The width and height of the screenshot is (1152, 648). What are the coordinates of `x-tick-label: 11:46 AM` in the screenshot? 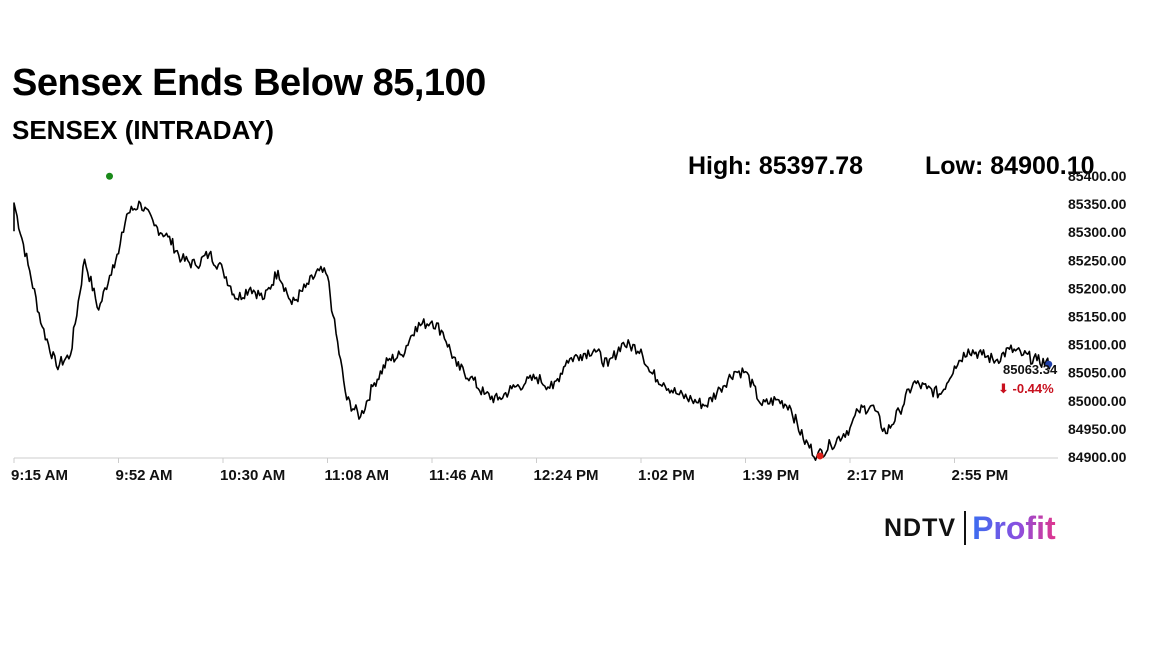 It's located at (461, 475).